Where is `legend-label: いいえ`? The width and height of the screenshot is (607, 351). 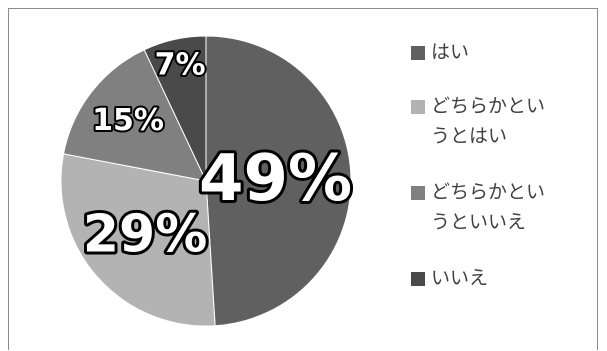
legend-label: いいえ is located at coordinates (460, 278).